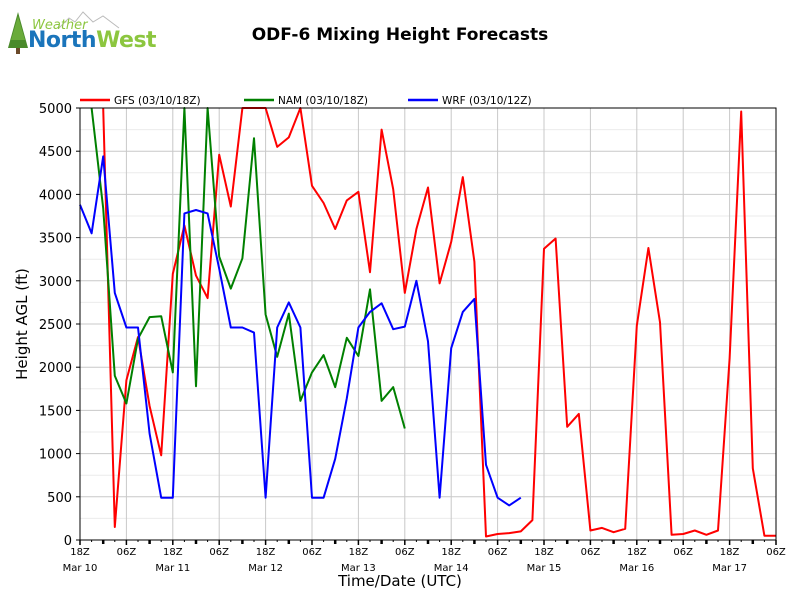  Describe the element at coordinates (80, 568) in the screenshot. I see `date-label: Mar 10` at that location.